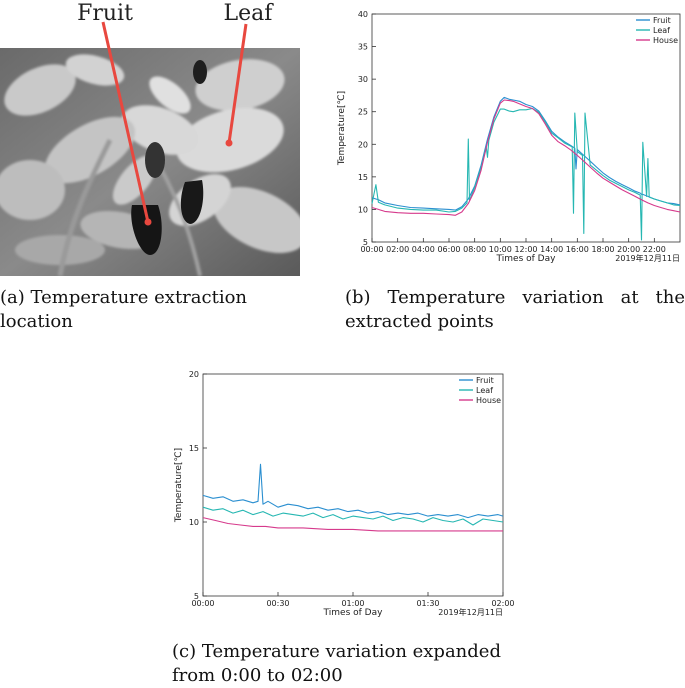  I want to click on x-tick-label: 01:00, so click(352, 603).